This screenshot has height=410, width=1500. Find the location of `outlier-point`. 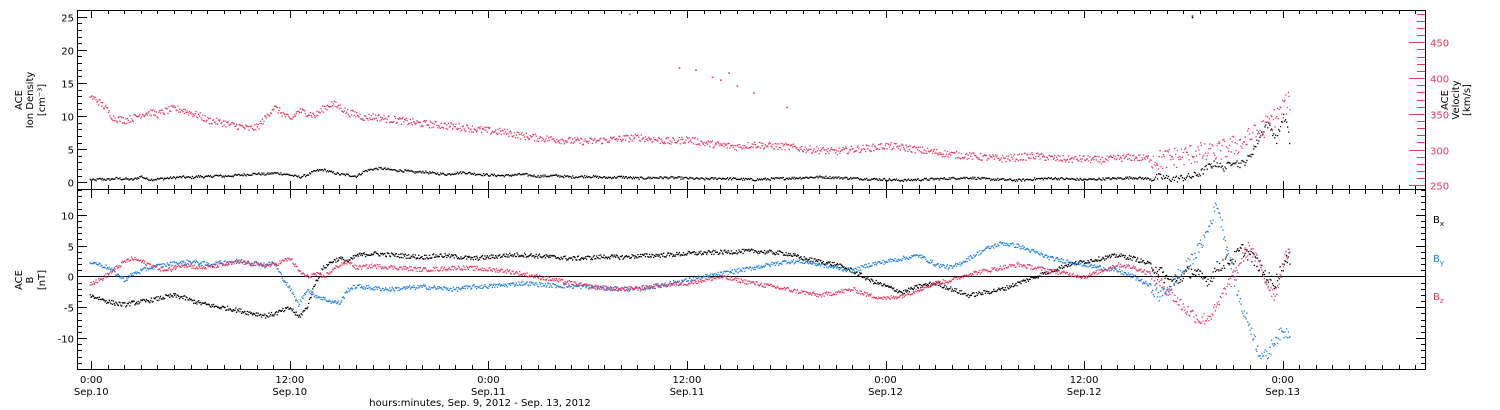

outlier-point is located at coordinates (696, 70).